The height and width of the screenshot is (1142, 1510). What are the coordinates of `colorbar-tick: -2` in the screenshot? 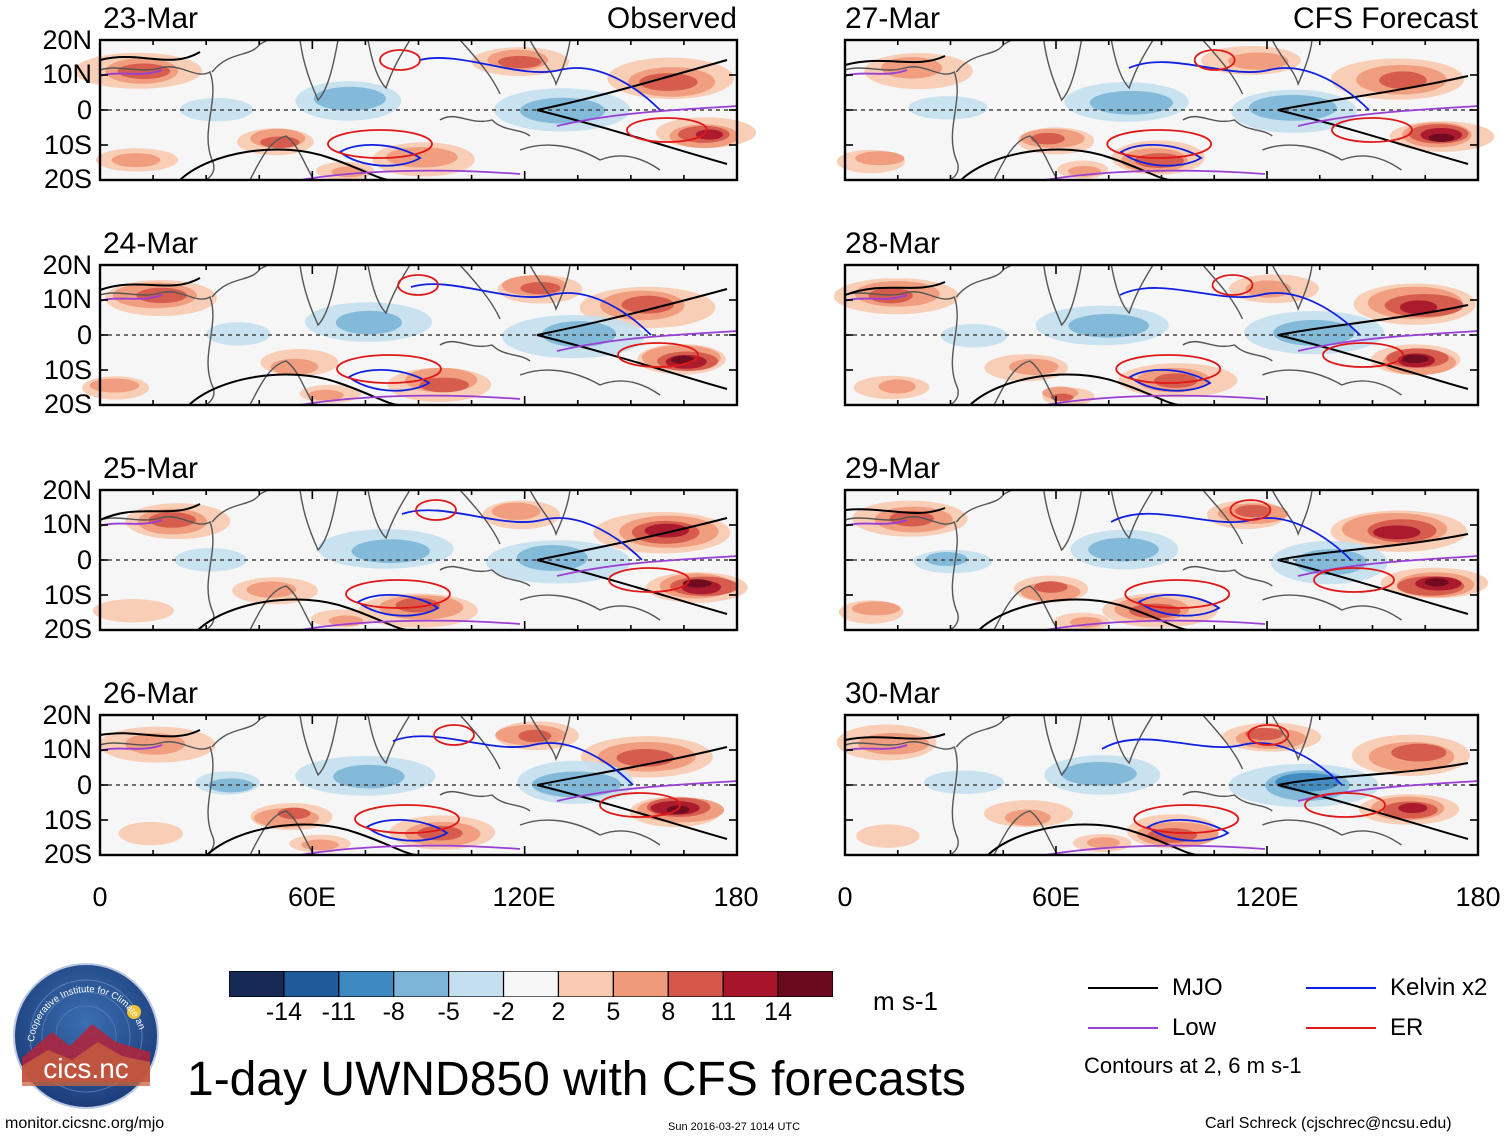 It's located at (503, 1012).